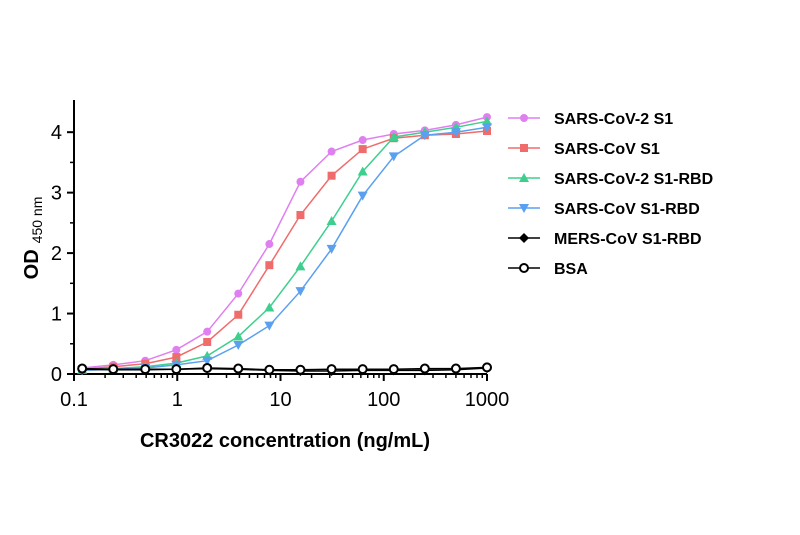 This screenshot has height=535, width=800. Describe the element at coordinates (607, 149) in the screenshot. I see `legend-label: SARS-CoV S1` at that location.